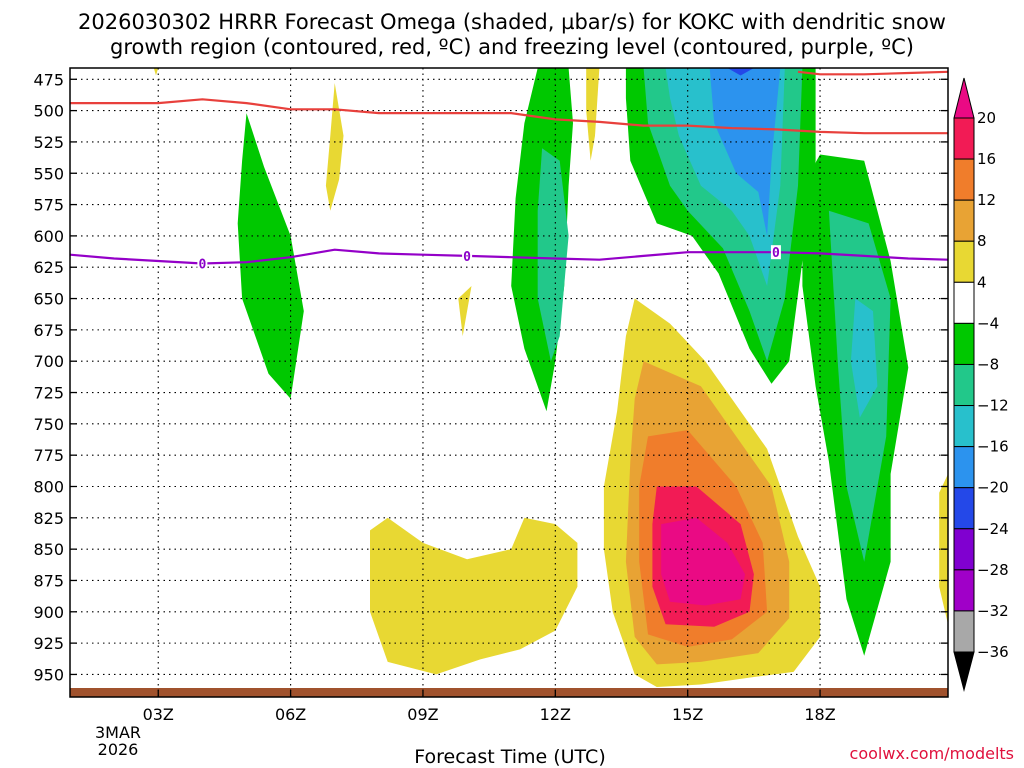  I want to click on omega-region--12-8, so click(864, 358).